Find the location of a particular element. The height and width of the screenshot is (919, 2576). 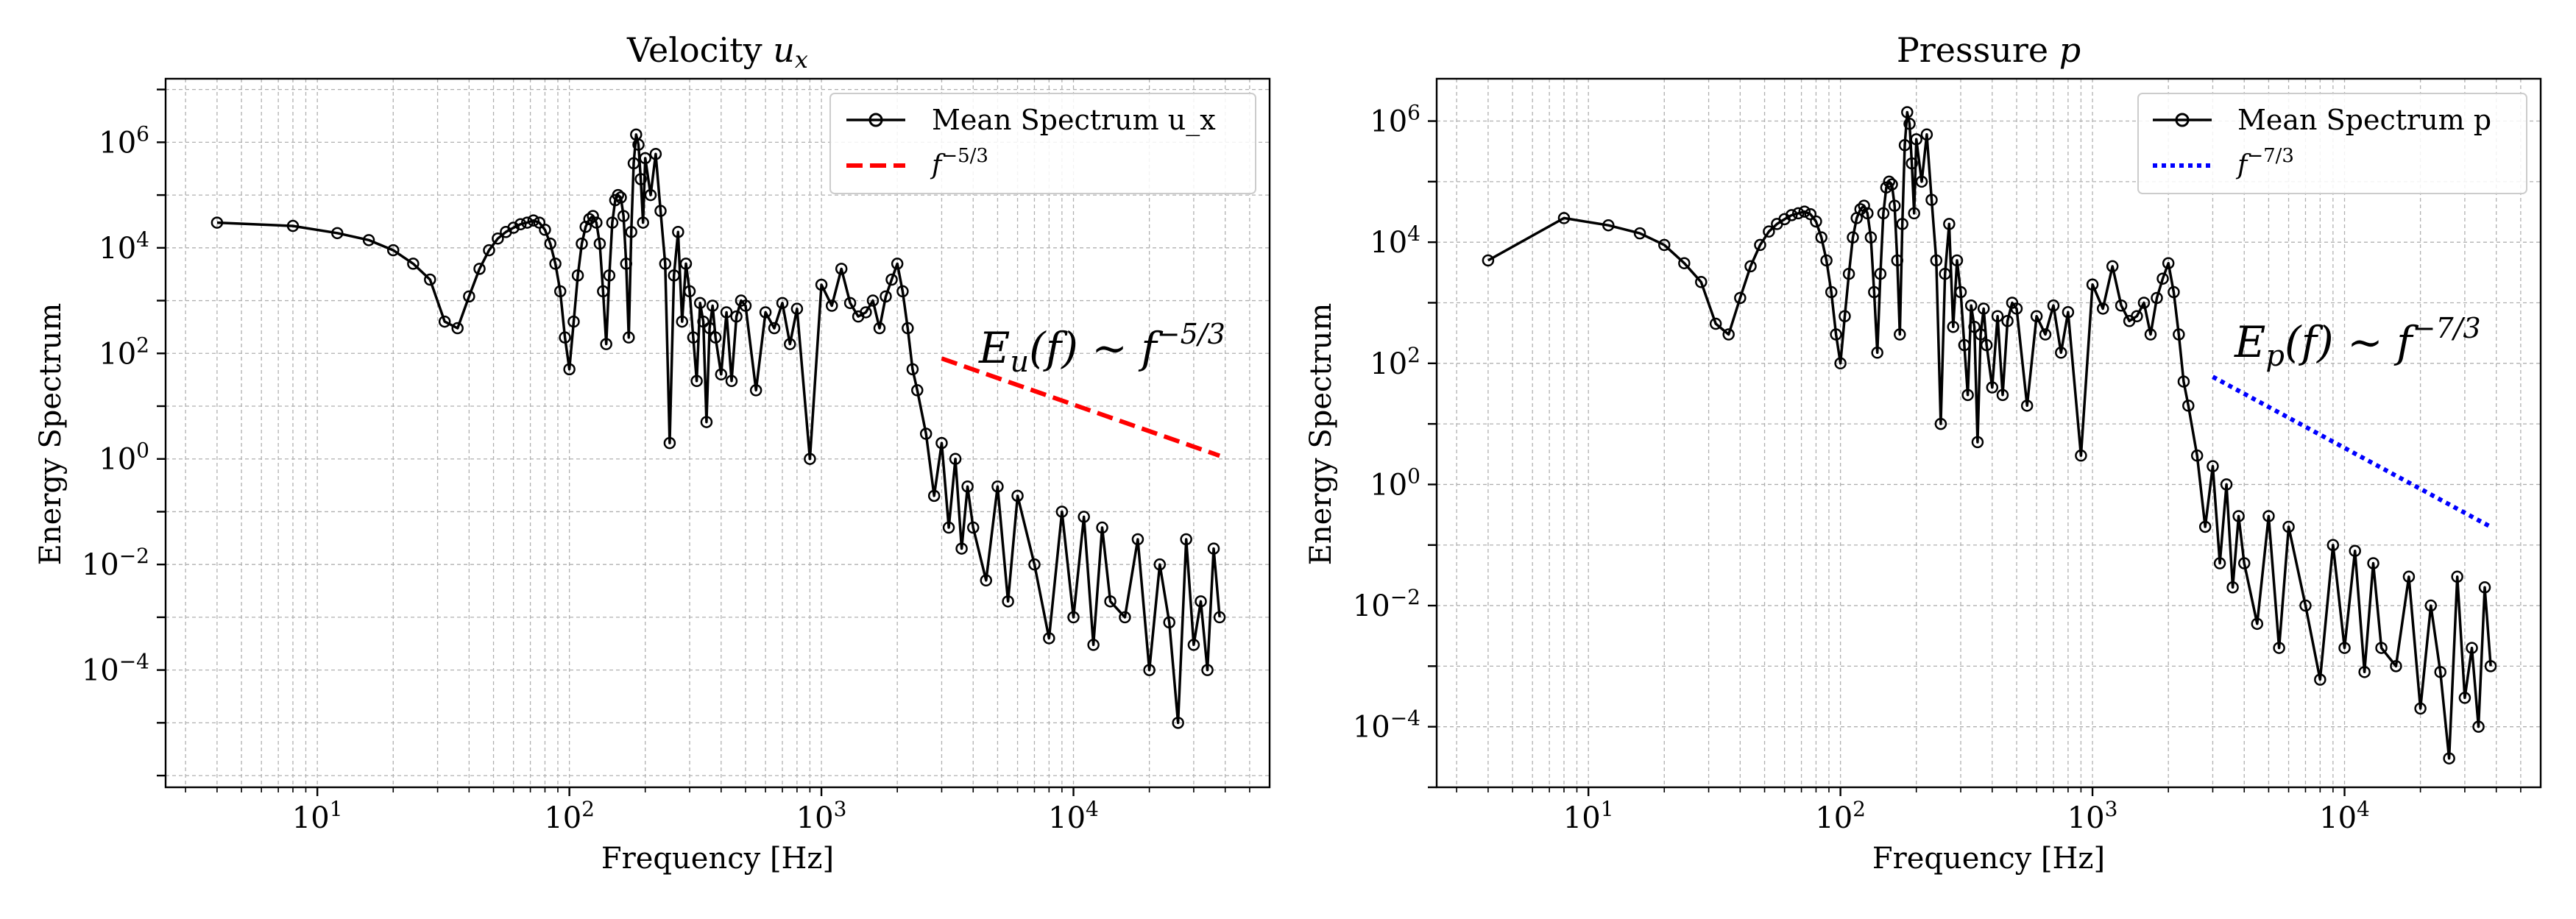

pressure-annotation: Ep(f) ∼ f−7/3 is located at coordinates (2357, 342).